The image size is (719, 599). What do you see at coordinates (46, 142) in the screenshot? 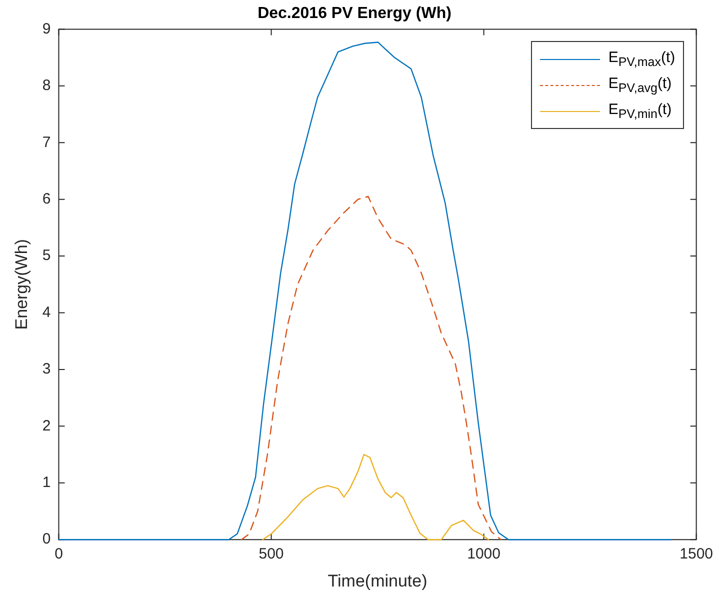
I see `y-tick-label: 7` at bounding box center [46, 142].